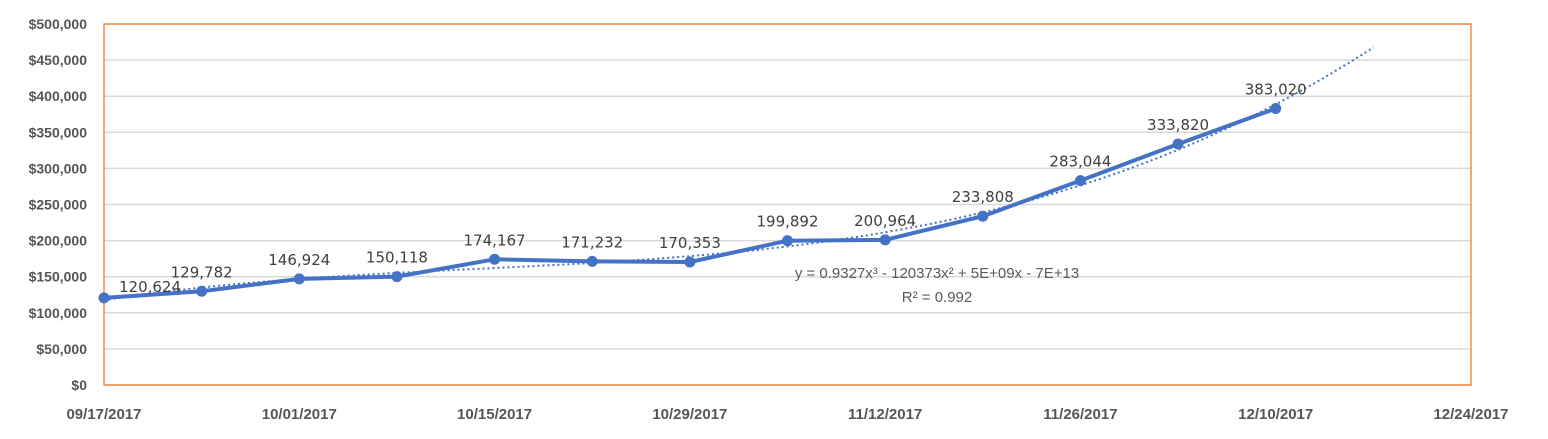 The width and height of the screenshot is (1548, 439). I want to click on x-tick-label: 12/24/2017, so click(1470, 414).